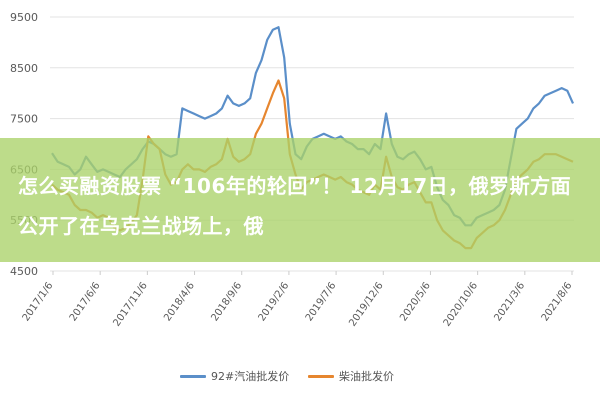 This screenshot has width=600, height=400. What do you see at coordinates (24, 68) in the screenshot?
I see `y-tick-label: 8500` at bounding box center [24, 68].